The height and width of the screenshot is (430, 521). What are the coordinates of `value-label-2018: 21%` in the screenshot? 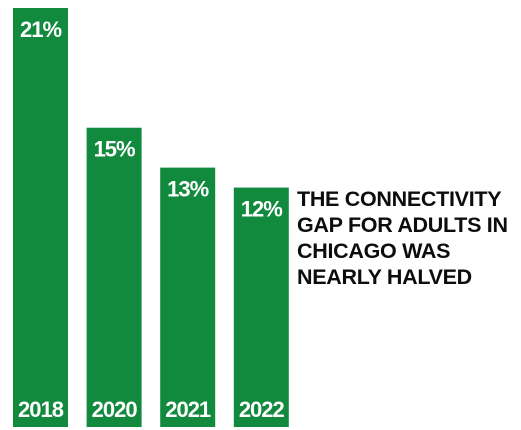 It's located at (40, 29).